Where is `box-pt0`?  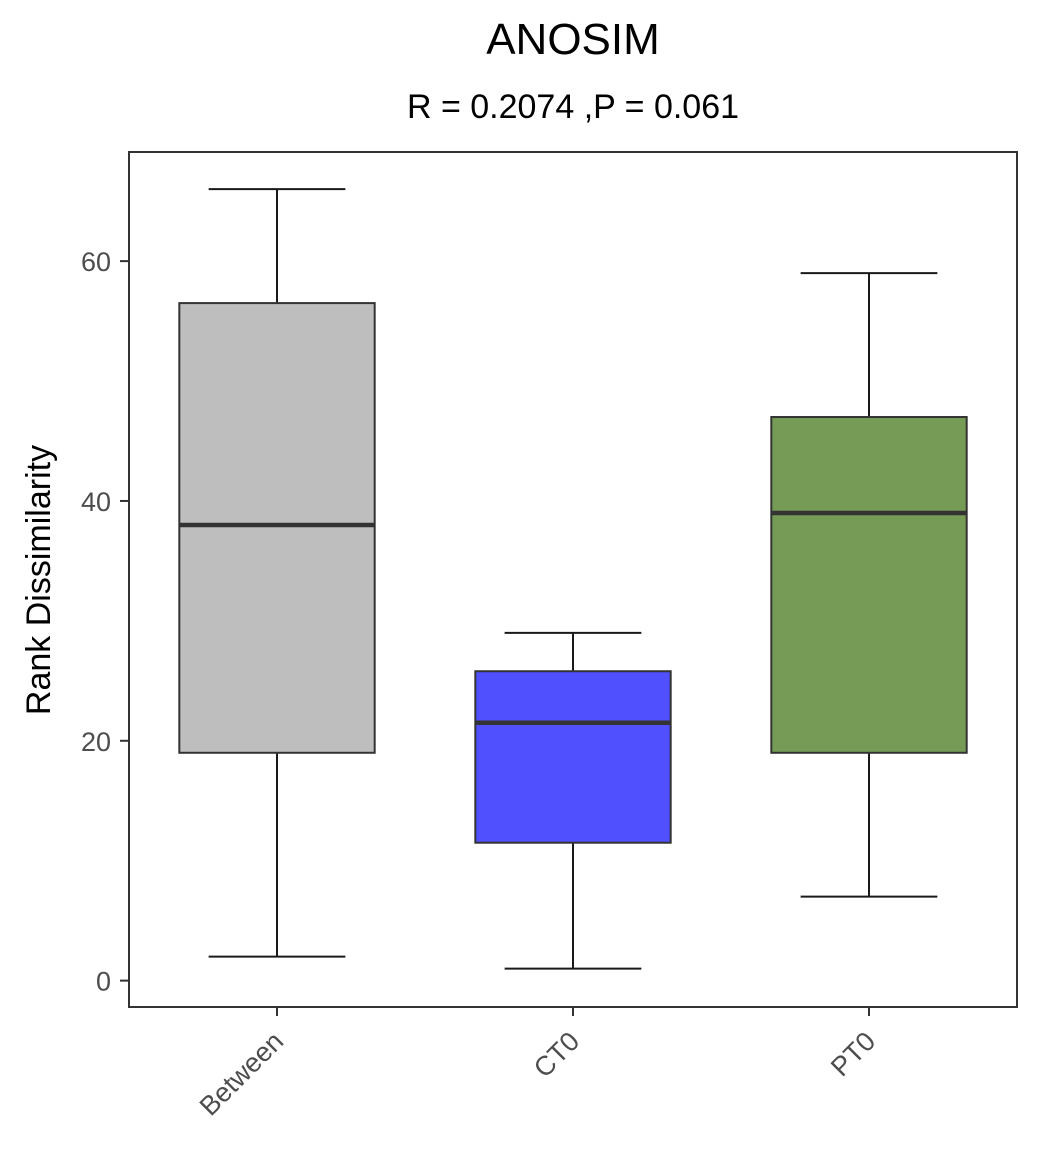 box-pt0 is located at coordinates (869, 585).